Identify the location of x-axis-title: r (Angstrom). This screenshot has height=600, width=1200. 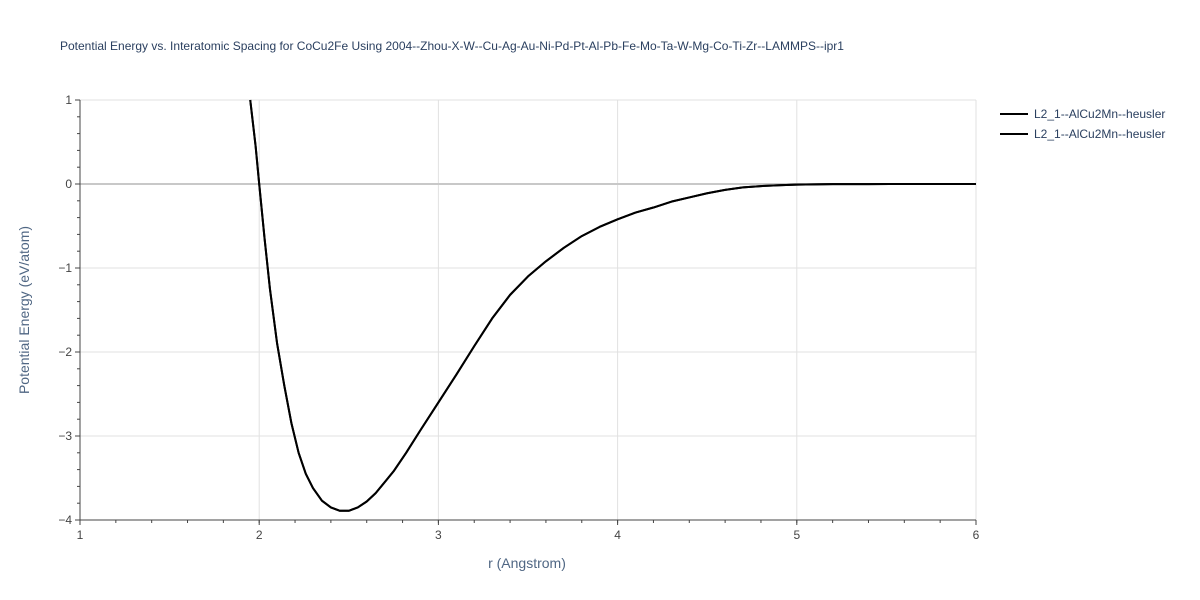
(527, 563).